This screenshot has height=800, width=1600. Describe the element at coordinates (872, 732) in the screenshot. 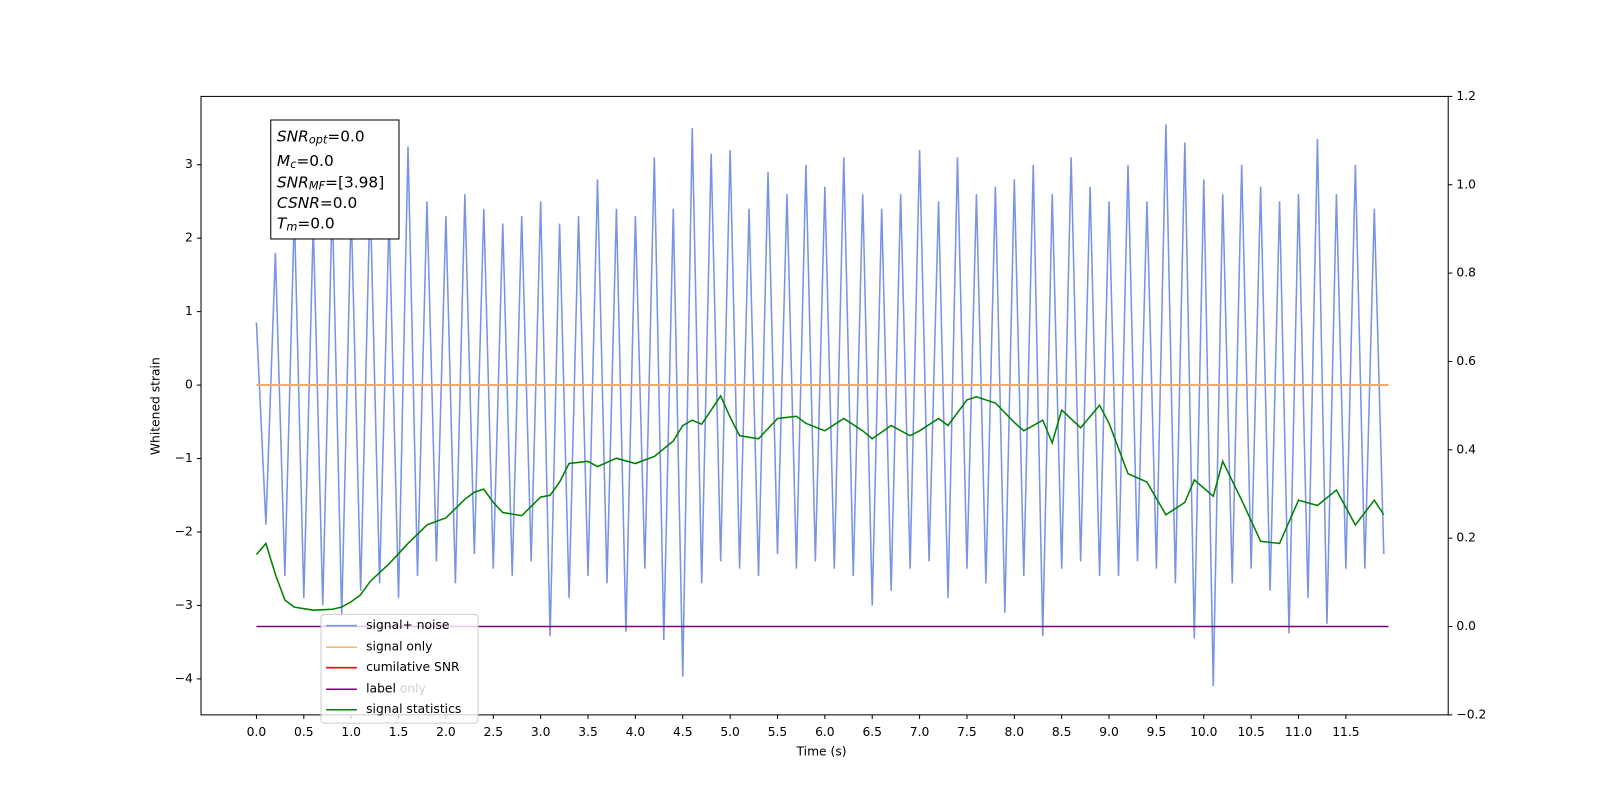

I see `x-tick-label: 6.5` at that location.